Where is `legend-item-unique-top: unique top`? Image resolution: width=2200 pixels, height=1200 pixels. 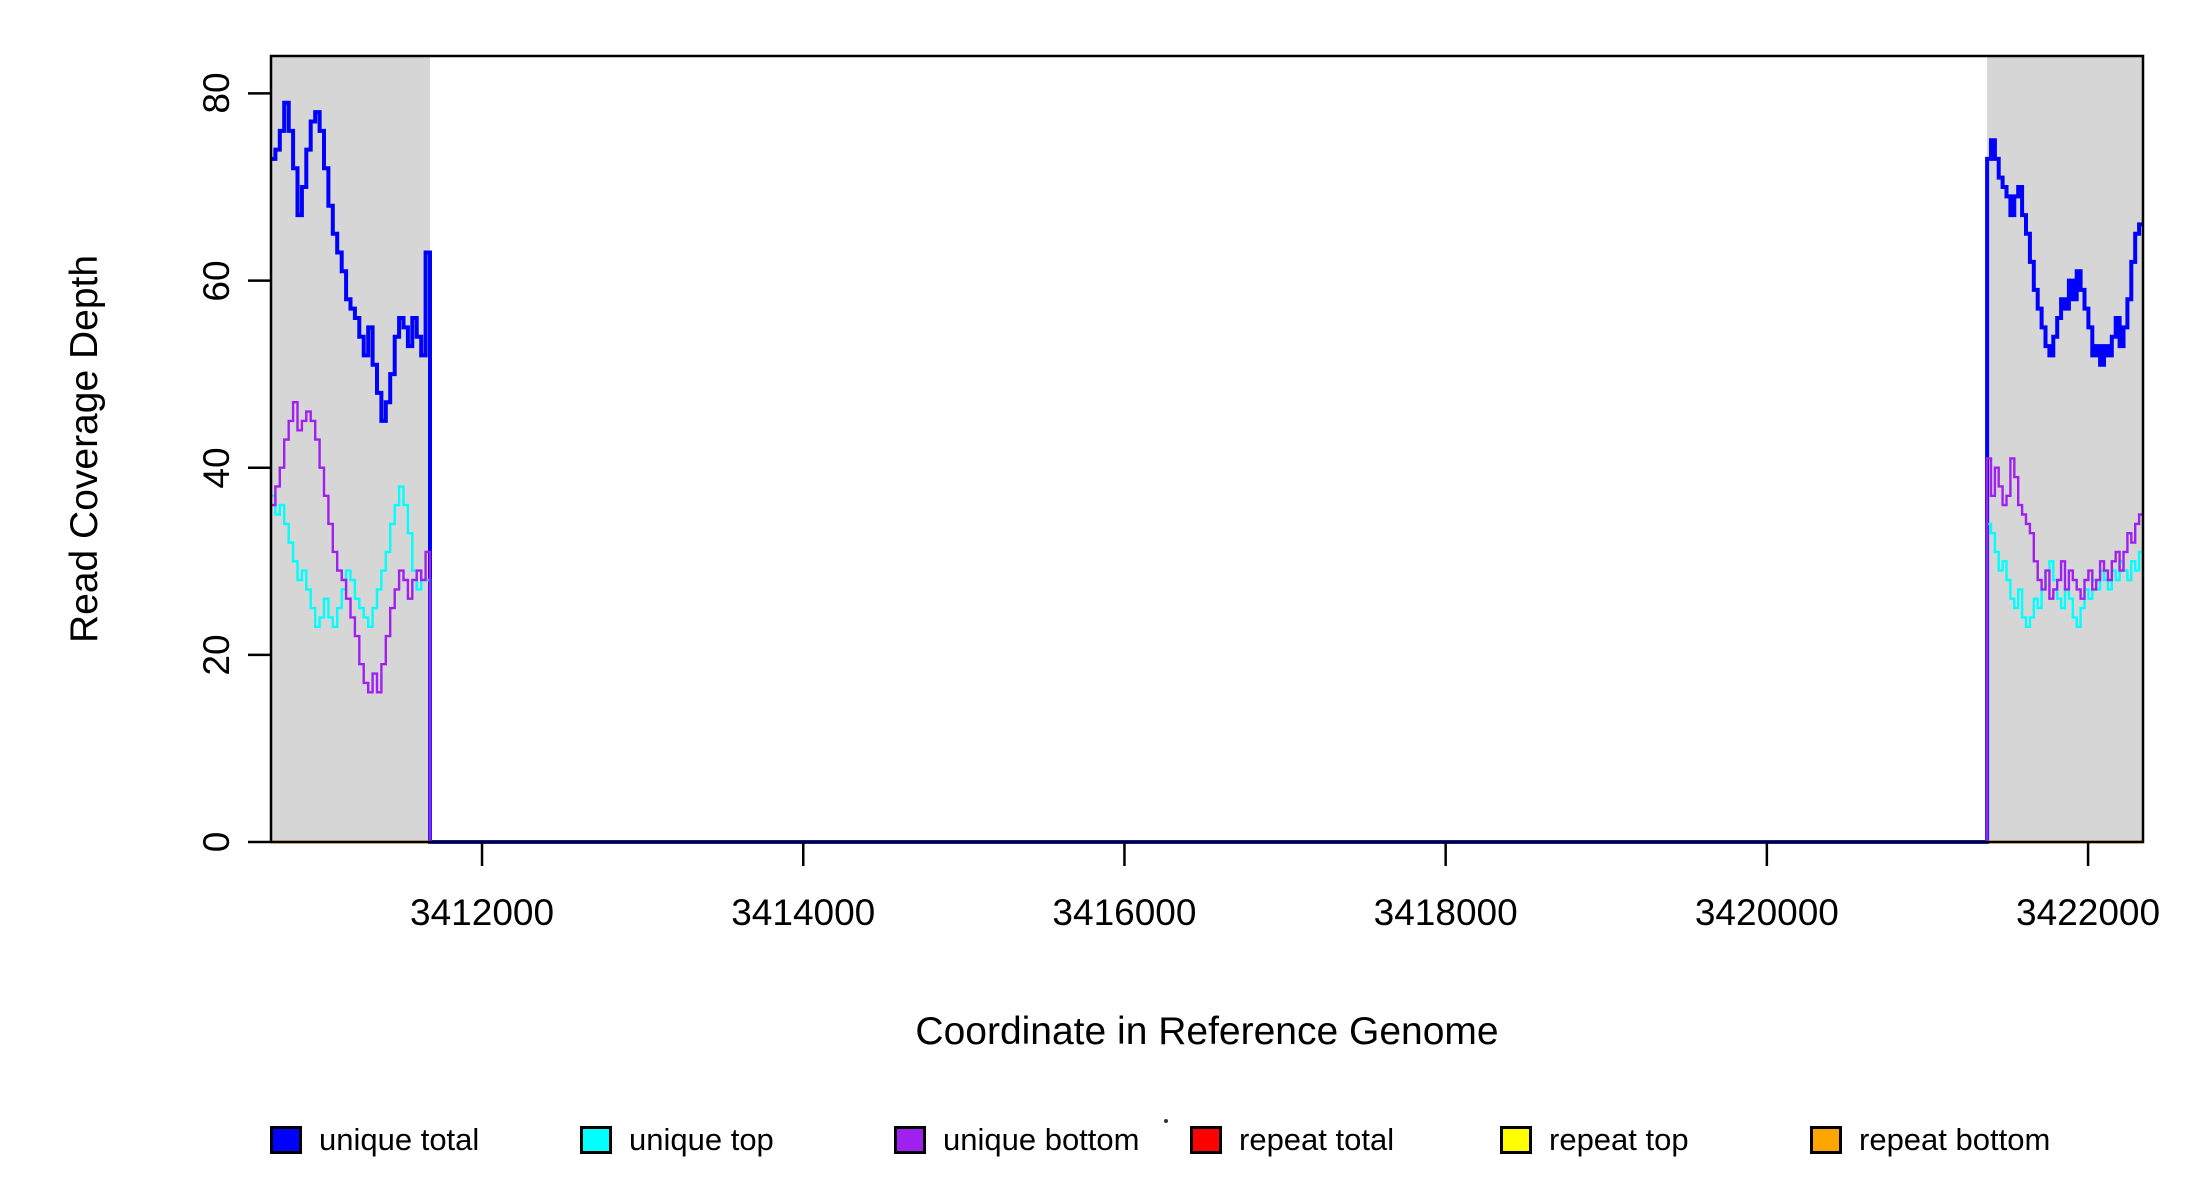
legend-item-unique-top: unique top is located at coordinates (677, 1140).